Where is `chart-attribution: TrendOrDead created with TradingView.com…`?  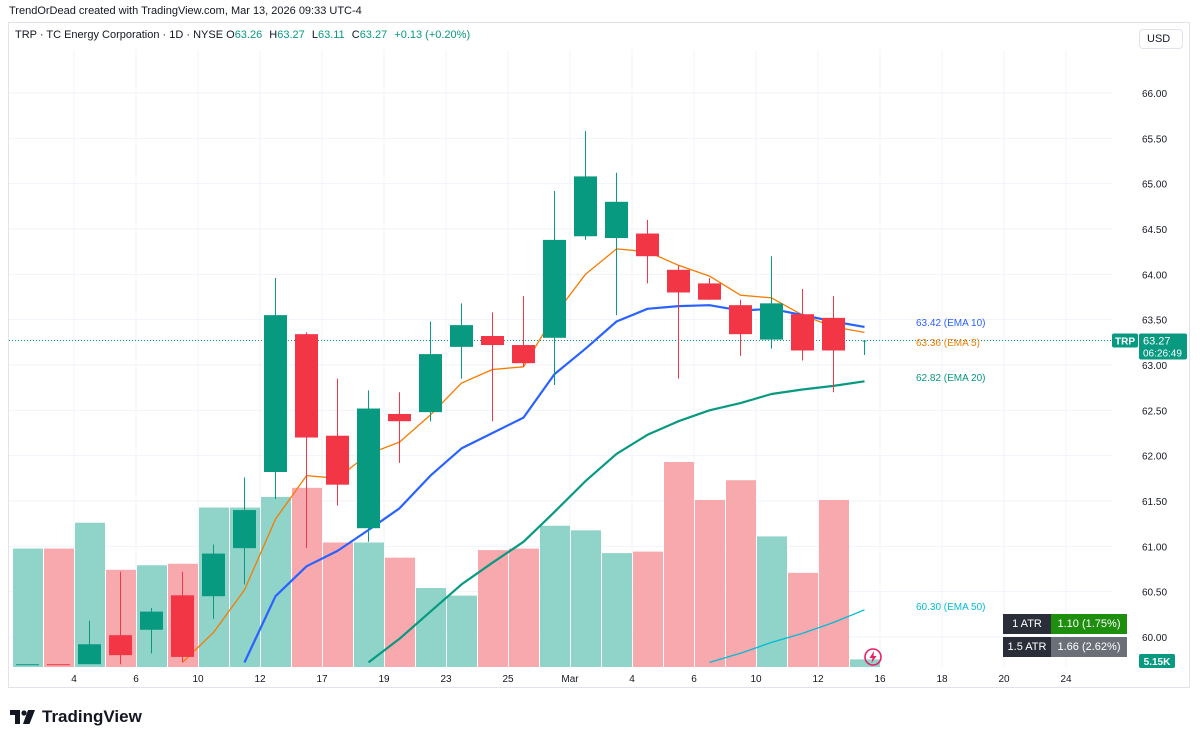
chart-attribution: TrendOrDead created with TradingView.com… is located at coordinates (185, 11).